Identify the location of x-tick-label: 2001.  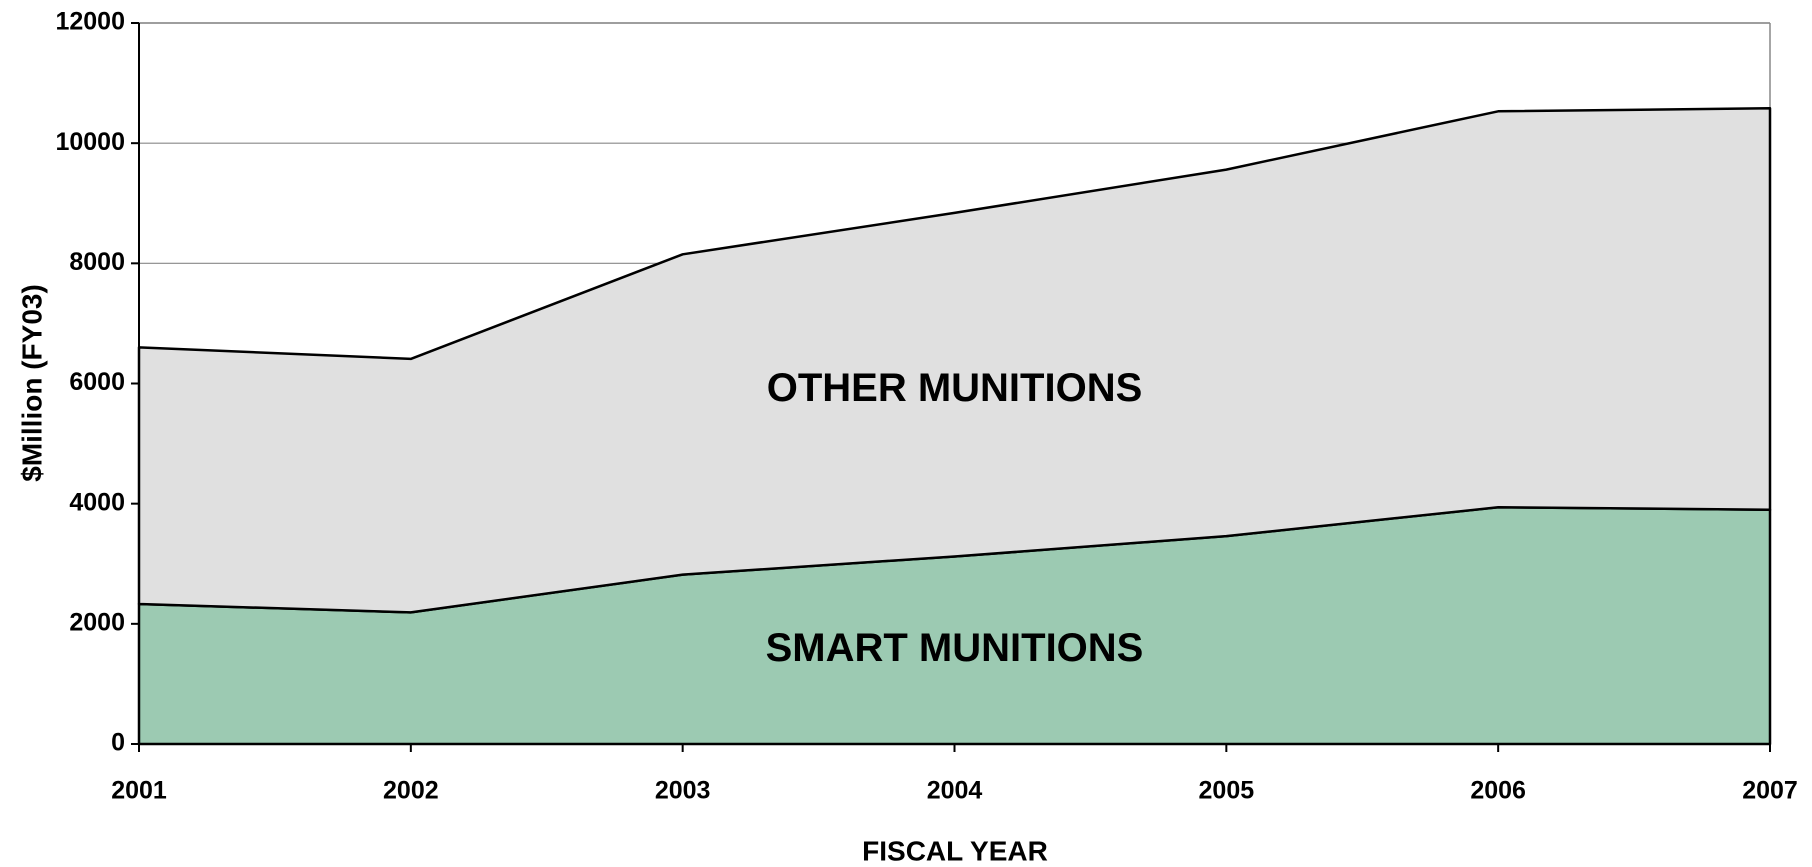
(139, 791).